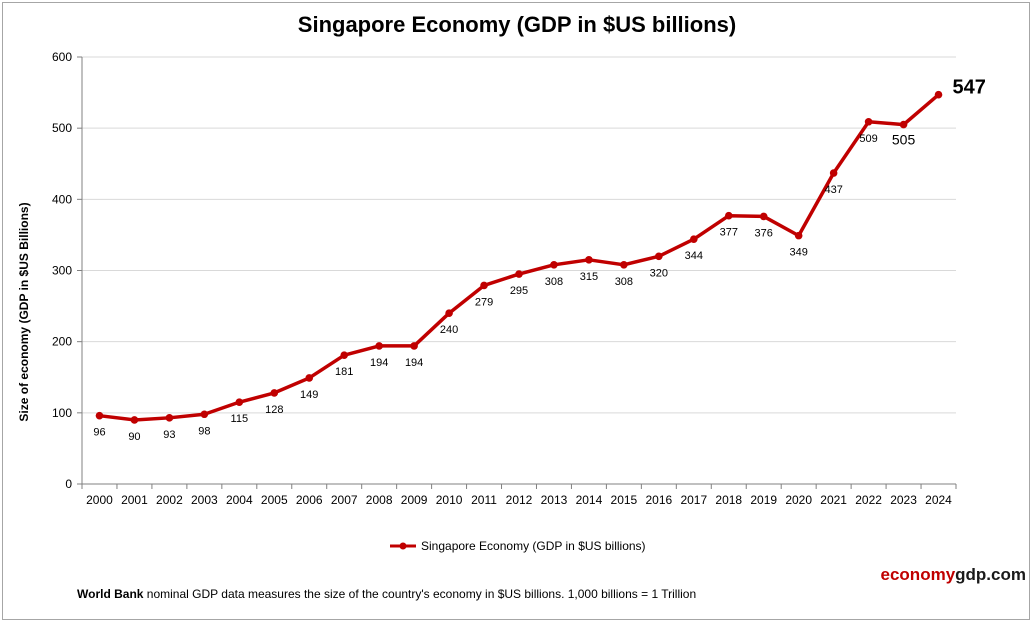  What do you see at coordinates (204, 431) in the screenshot?
I see `data-label: 98` at bounding box center [204, 431].